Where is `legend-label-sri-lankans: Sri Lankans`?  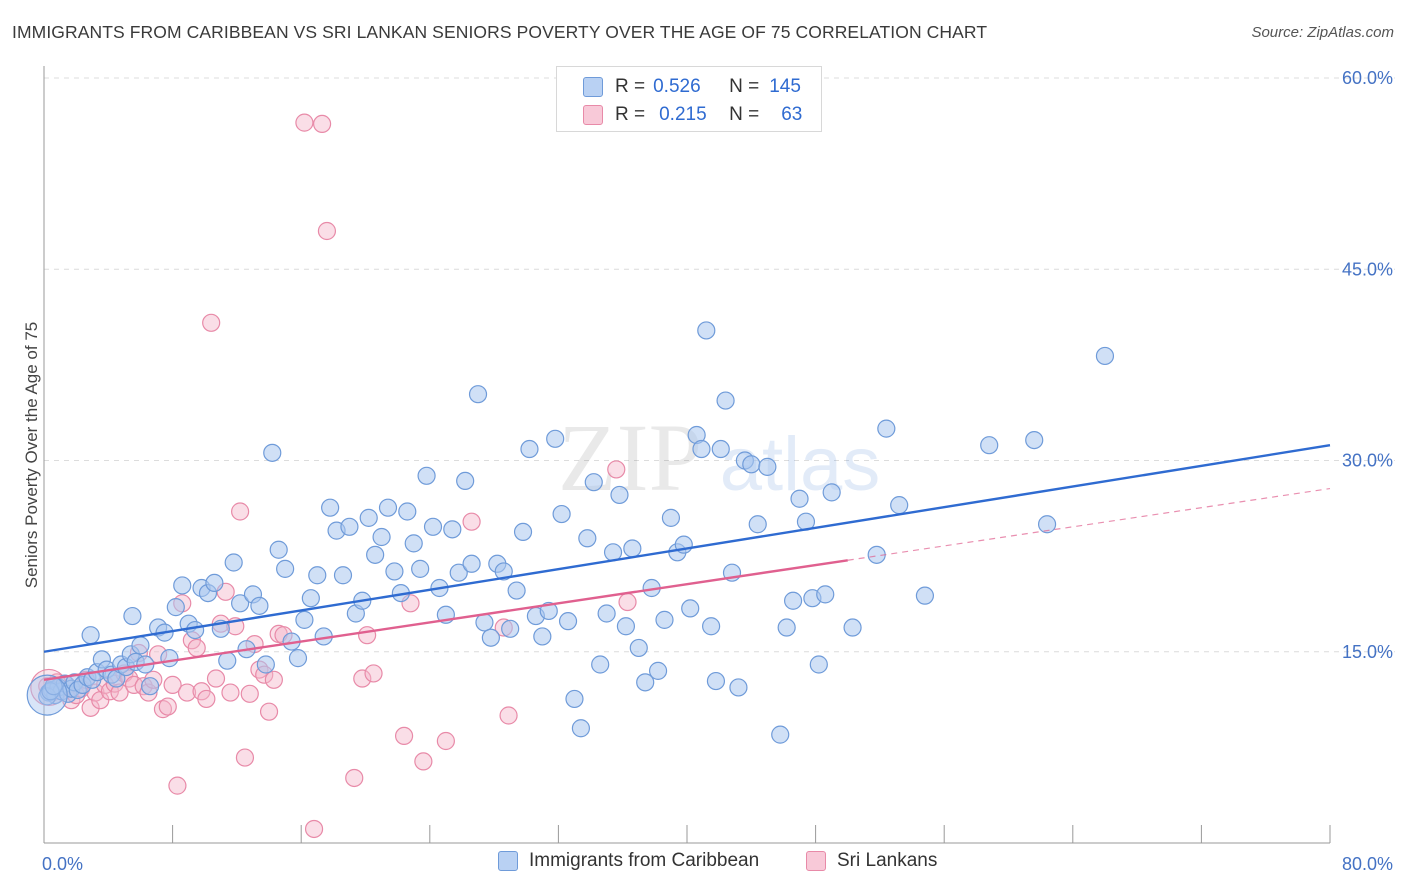 legend-label-sri-lankans: Sri Lankans is located at coordinates (887, 860).